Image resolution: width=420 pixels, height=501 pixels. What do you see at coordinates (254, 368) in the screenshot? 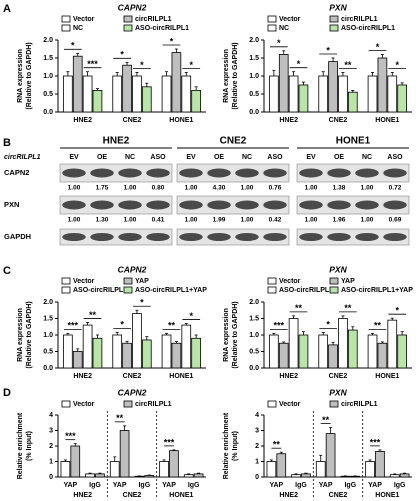
I see `y-tick-label: 0.0` at bounding box center [254, 368].